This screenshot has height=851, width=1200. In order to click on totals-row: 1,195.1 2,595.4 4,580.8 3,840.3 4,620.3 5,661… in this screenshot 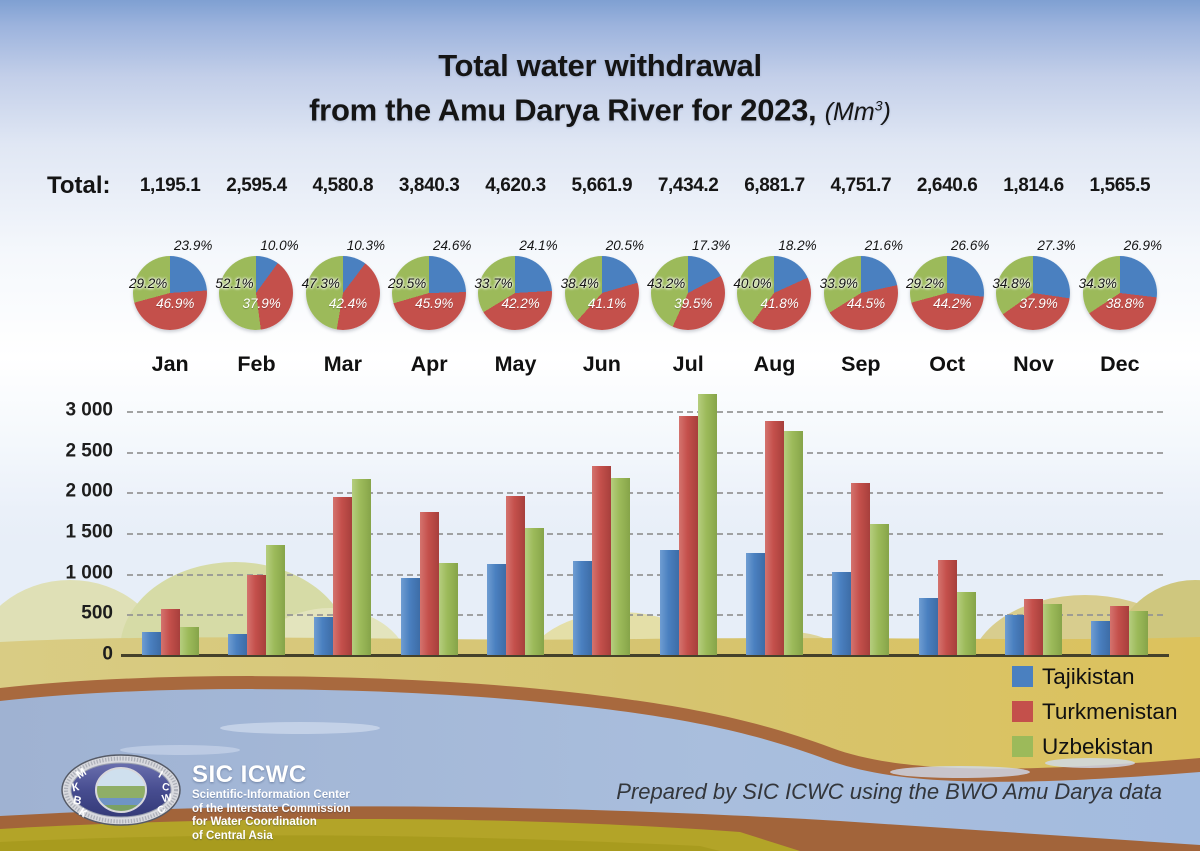, I will do `click(645, 186)`.